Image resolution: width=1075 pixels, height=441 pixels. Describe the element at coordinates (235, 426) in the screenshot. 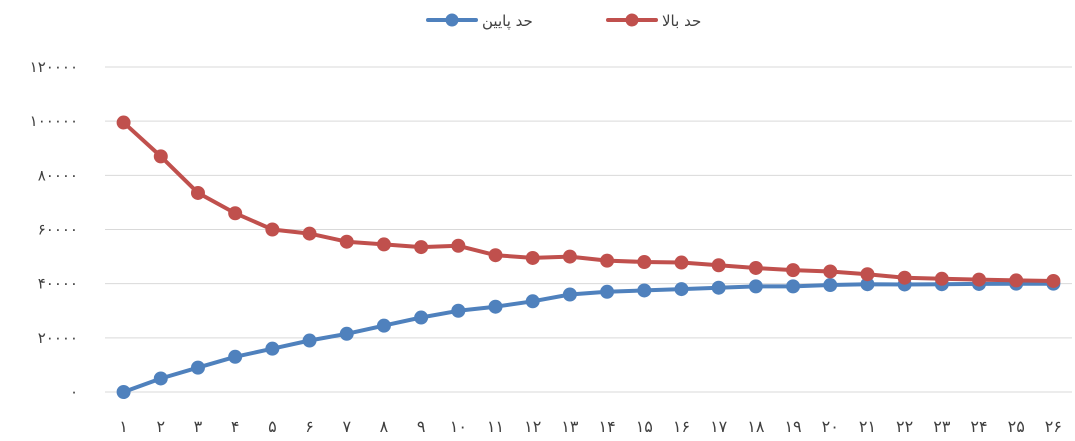

I see `x-tick-label: ۴` at that location.